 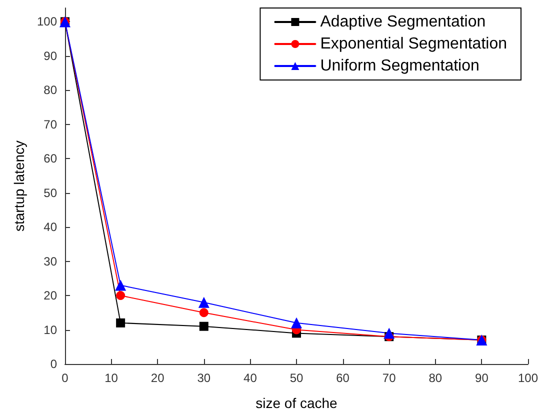 What do you see at coordinates (297, 378) in the screenshot?
I see `x-tick-label: 50` at bounding box center [297, 378].